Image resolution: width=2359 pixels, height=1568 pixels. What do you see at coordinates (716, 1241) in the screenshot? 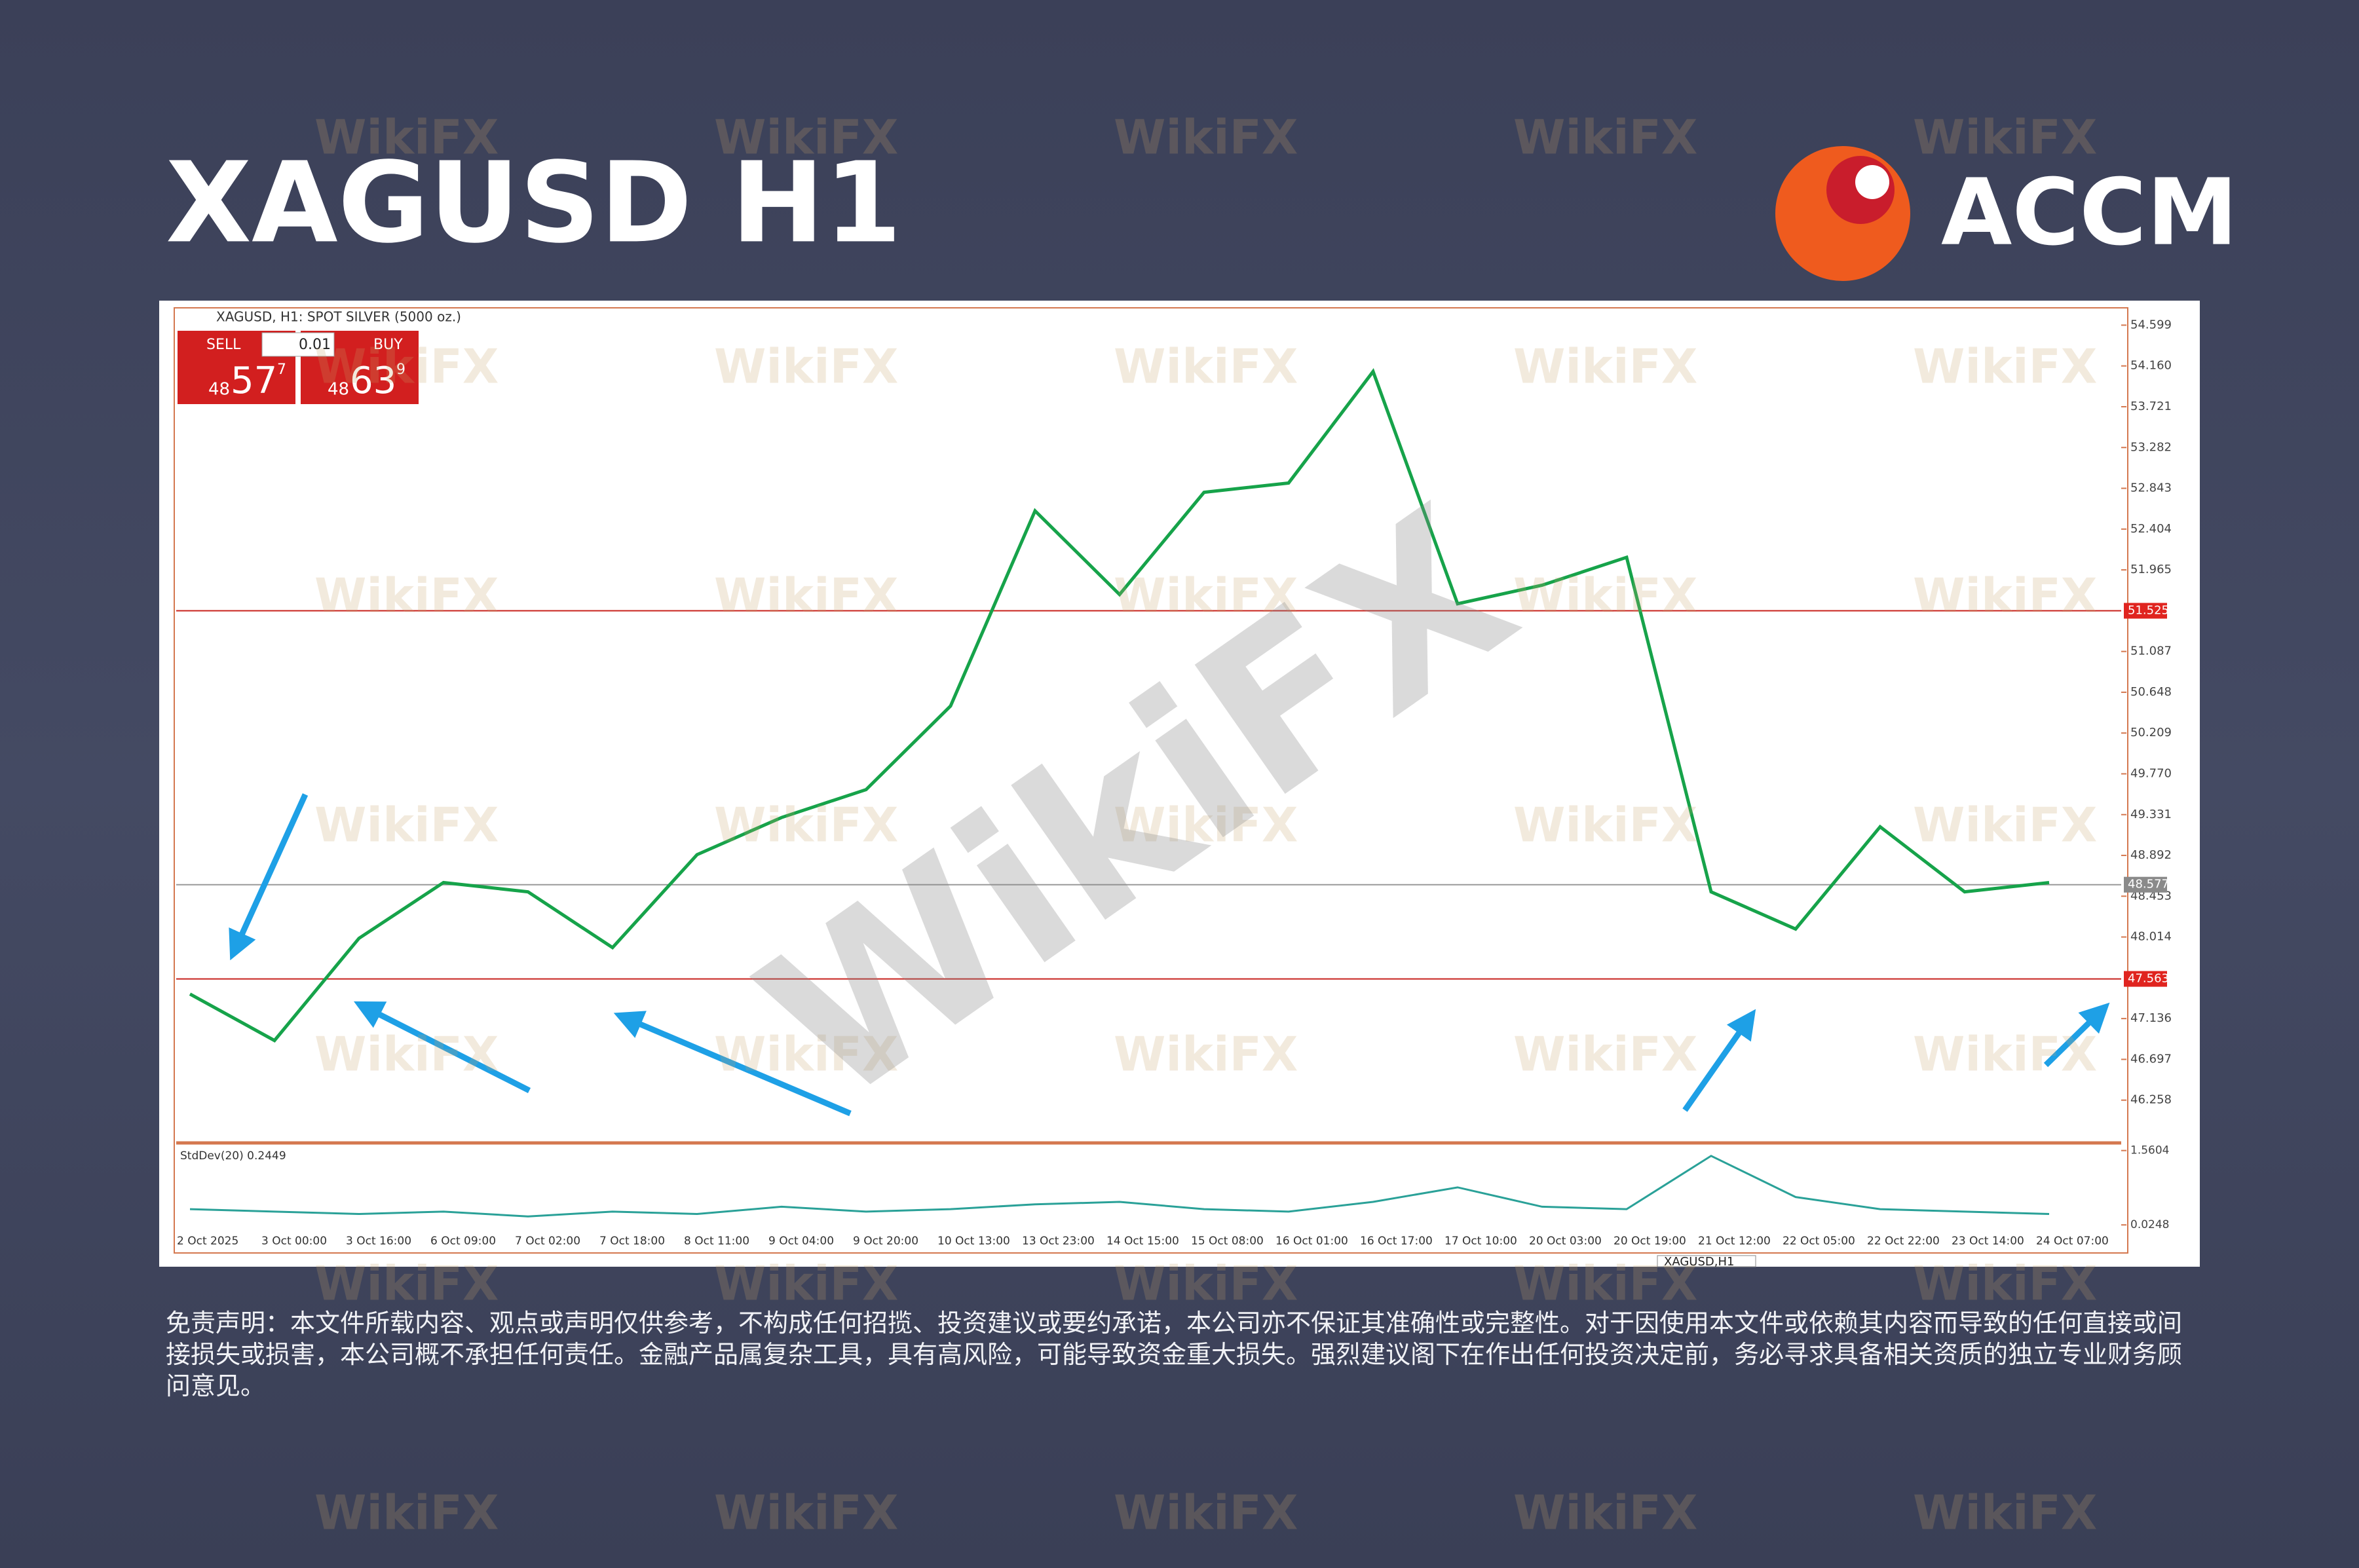
I see `x-tick-label: 8 Oct 11:00` at bounding box center [716, 1241].